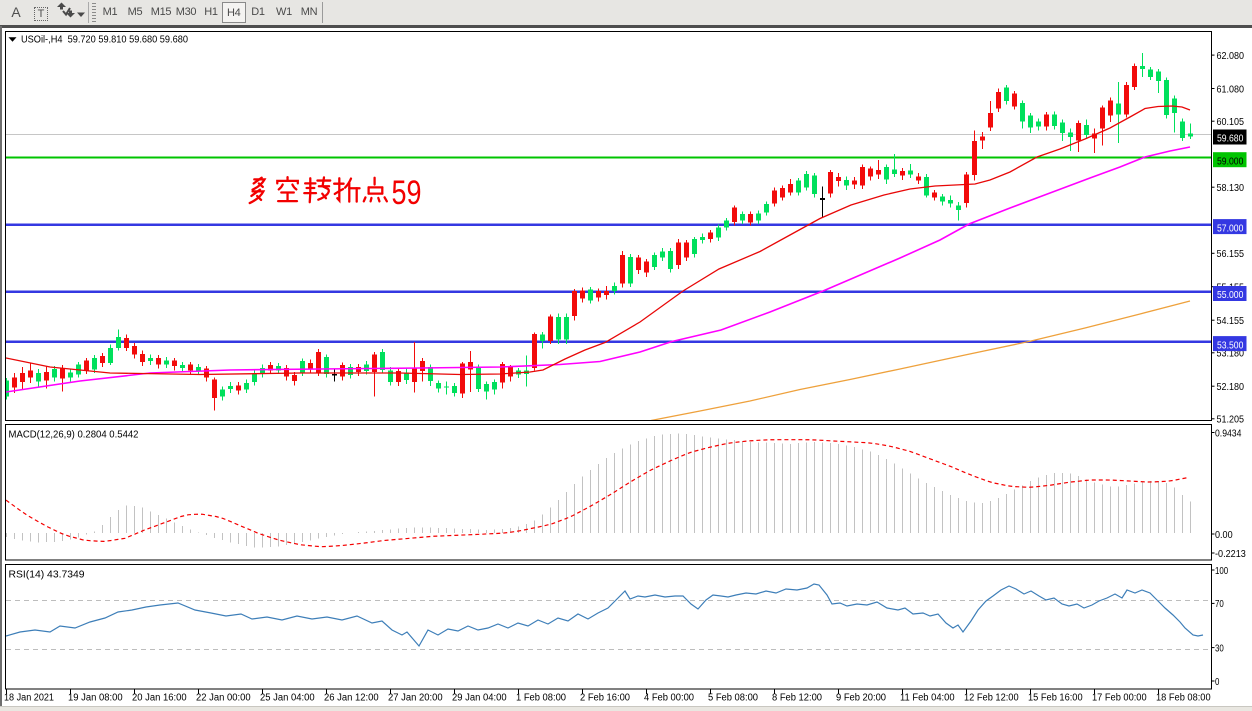  I want to click on svg-text: 54.155, so click(1231, 321).